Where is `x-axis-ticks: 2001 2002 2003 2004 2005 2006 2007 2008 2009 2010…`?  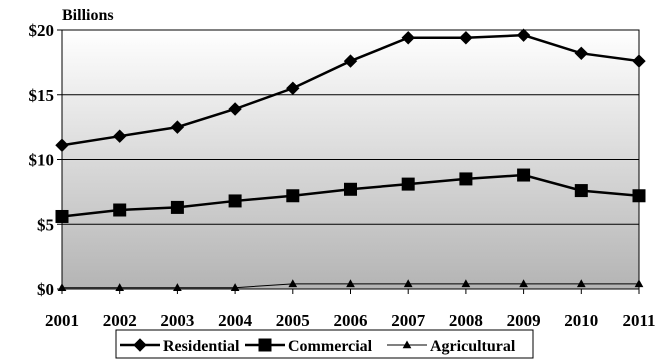
x-axis-ticks: 2001 2002 2003 2004 2005 2006 2007 2008 2009 2010… is located at coordinates (350, 309).